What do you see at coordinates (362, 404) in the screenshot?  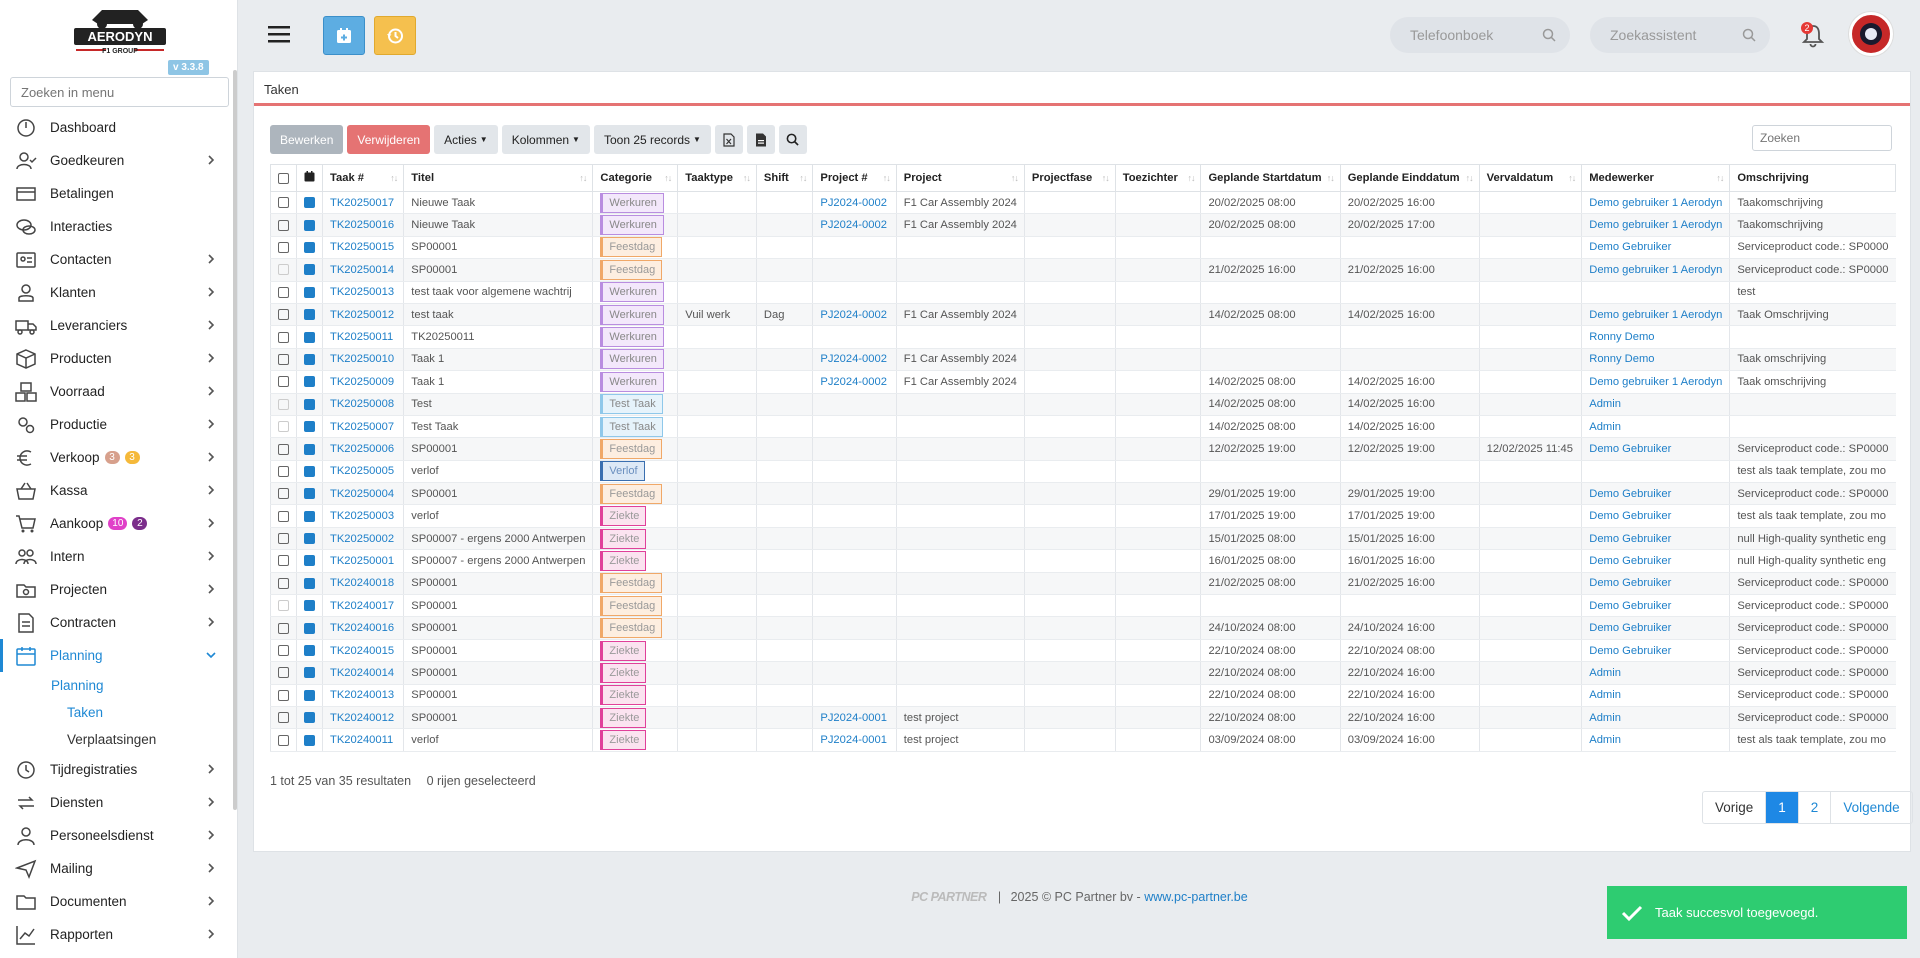 I see `cell-taak: TK20250008` at bounding box center [362, 404].